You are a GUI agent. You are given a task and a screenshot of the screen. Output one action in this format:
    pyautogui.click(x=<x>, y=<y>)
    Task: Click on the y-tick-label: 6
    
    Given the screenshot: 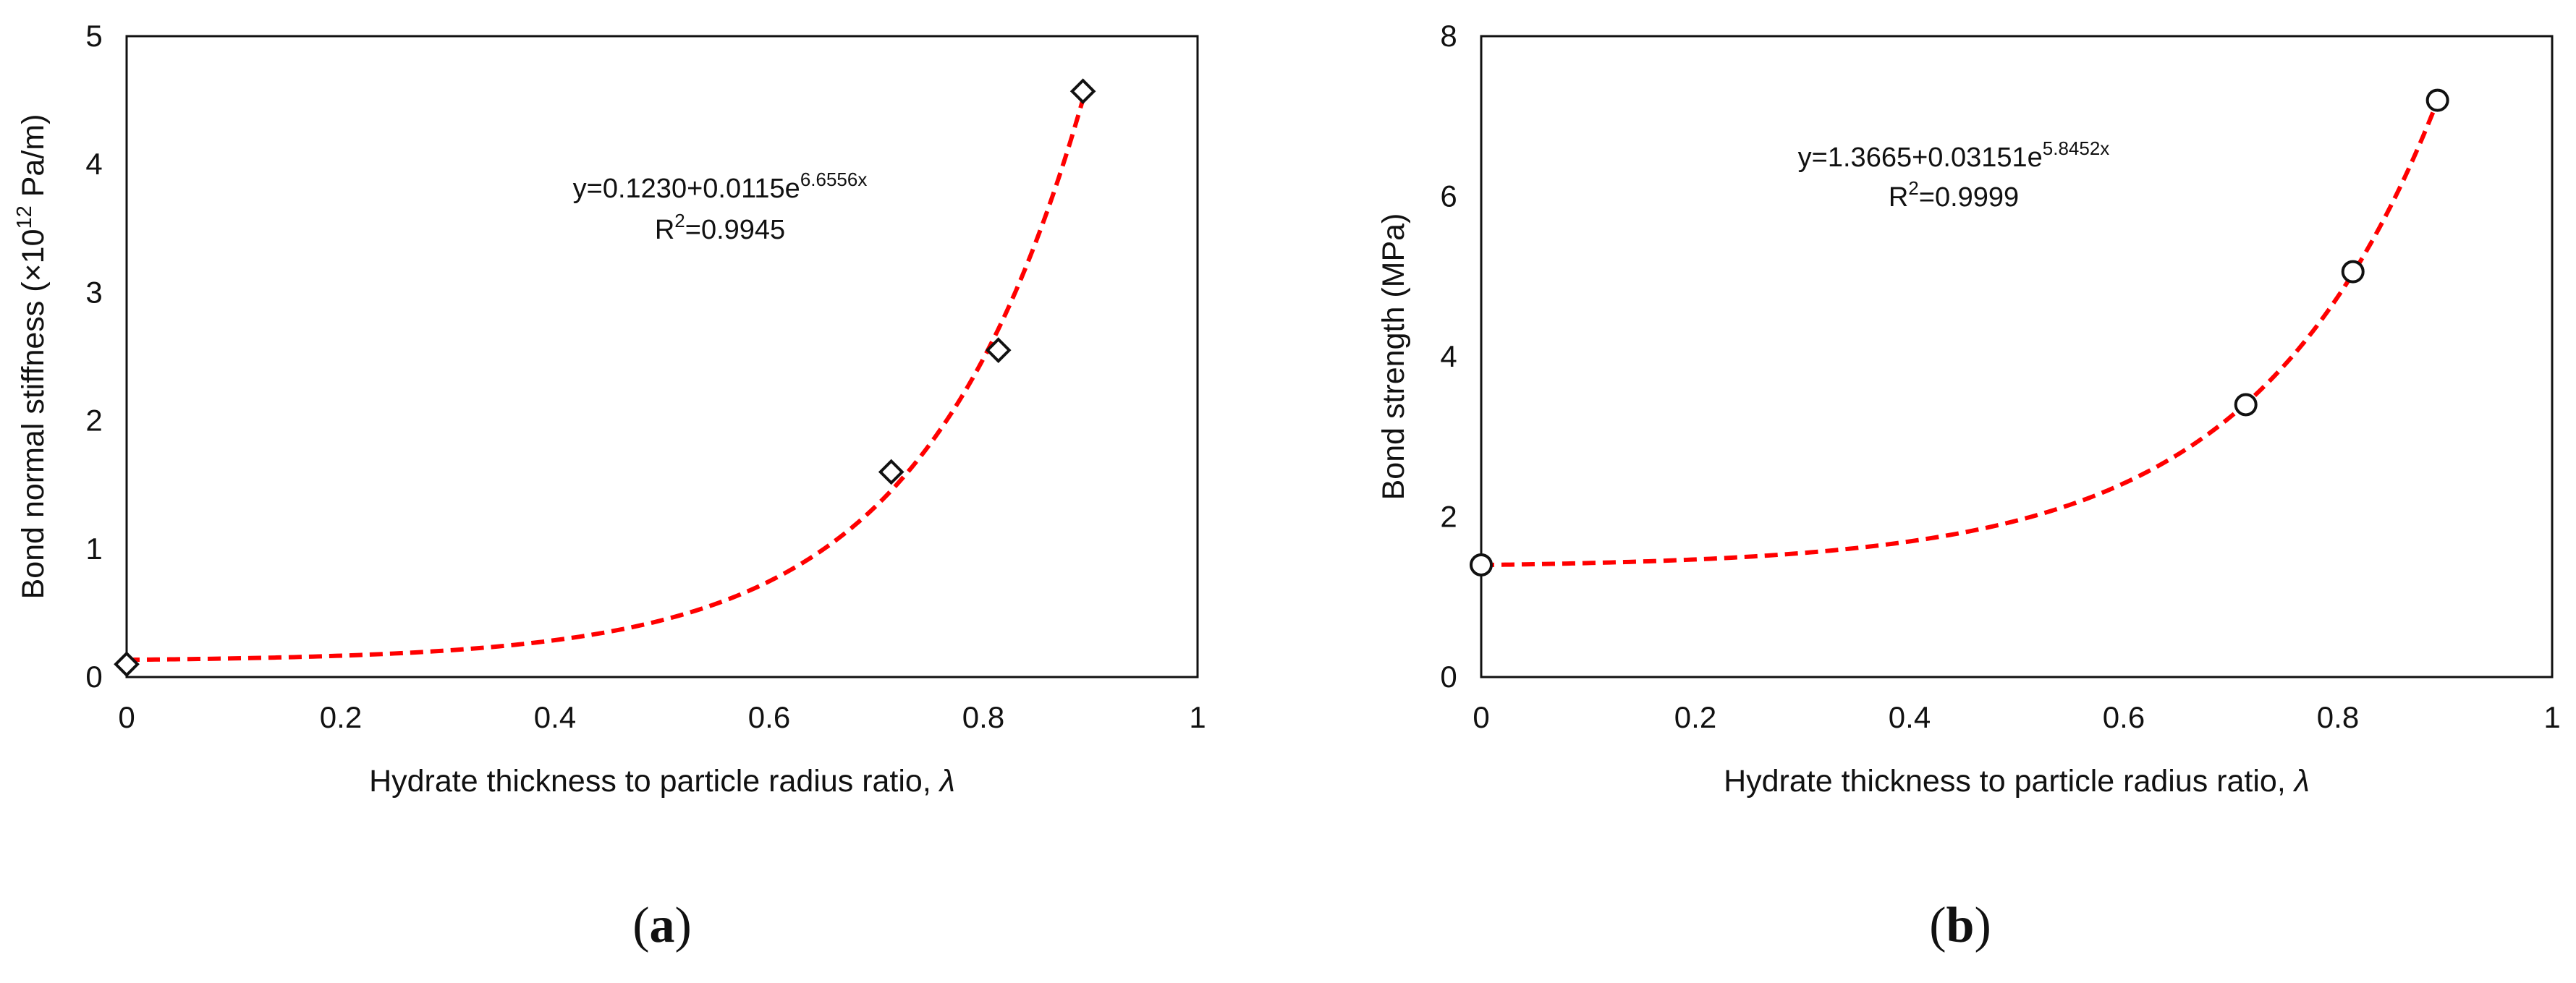 What is the action you would take?
    pyautogui.click(x=1448, y=196)
    